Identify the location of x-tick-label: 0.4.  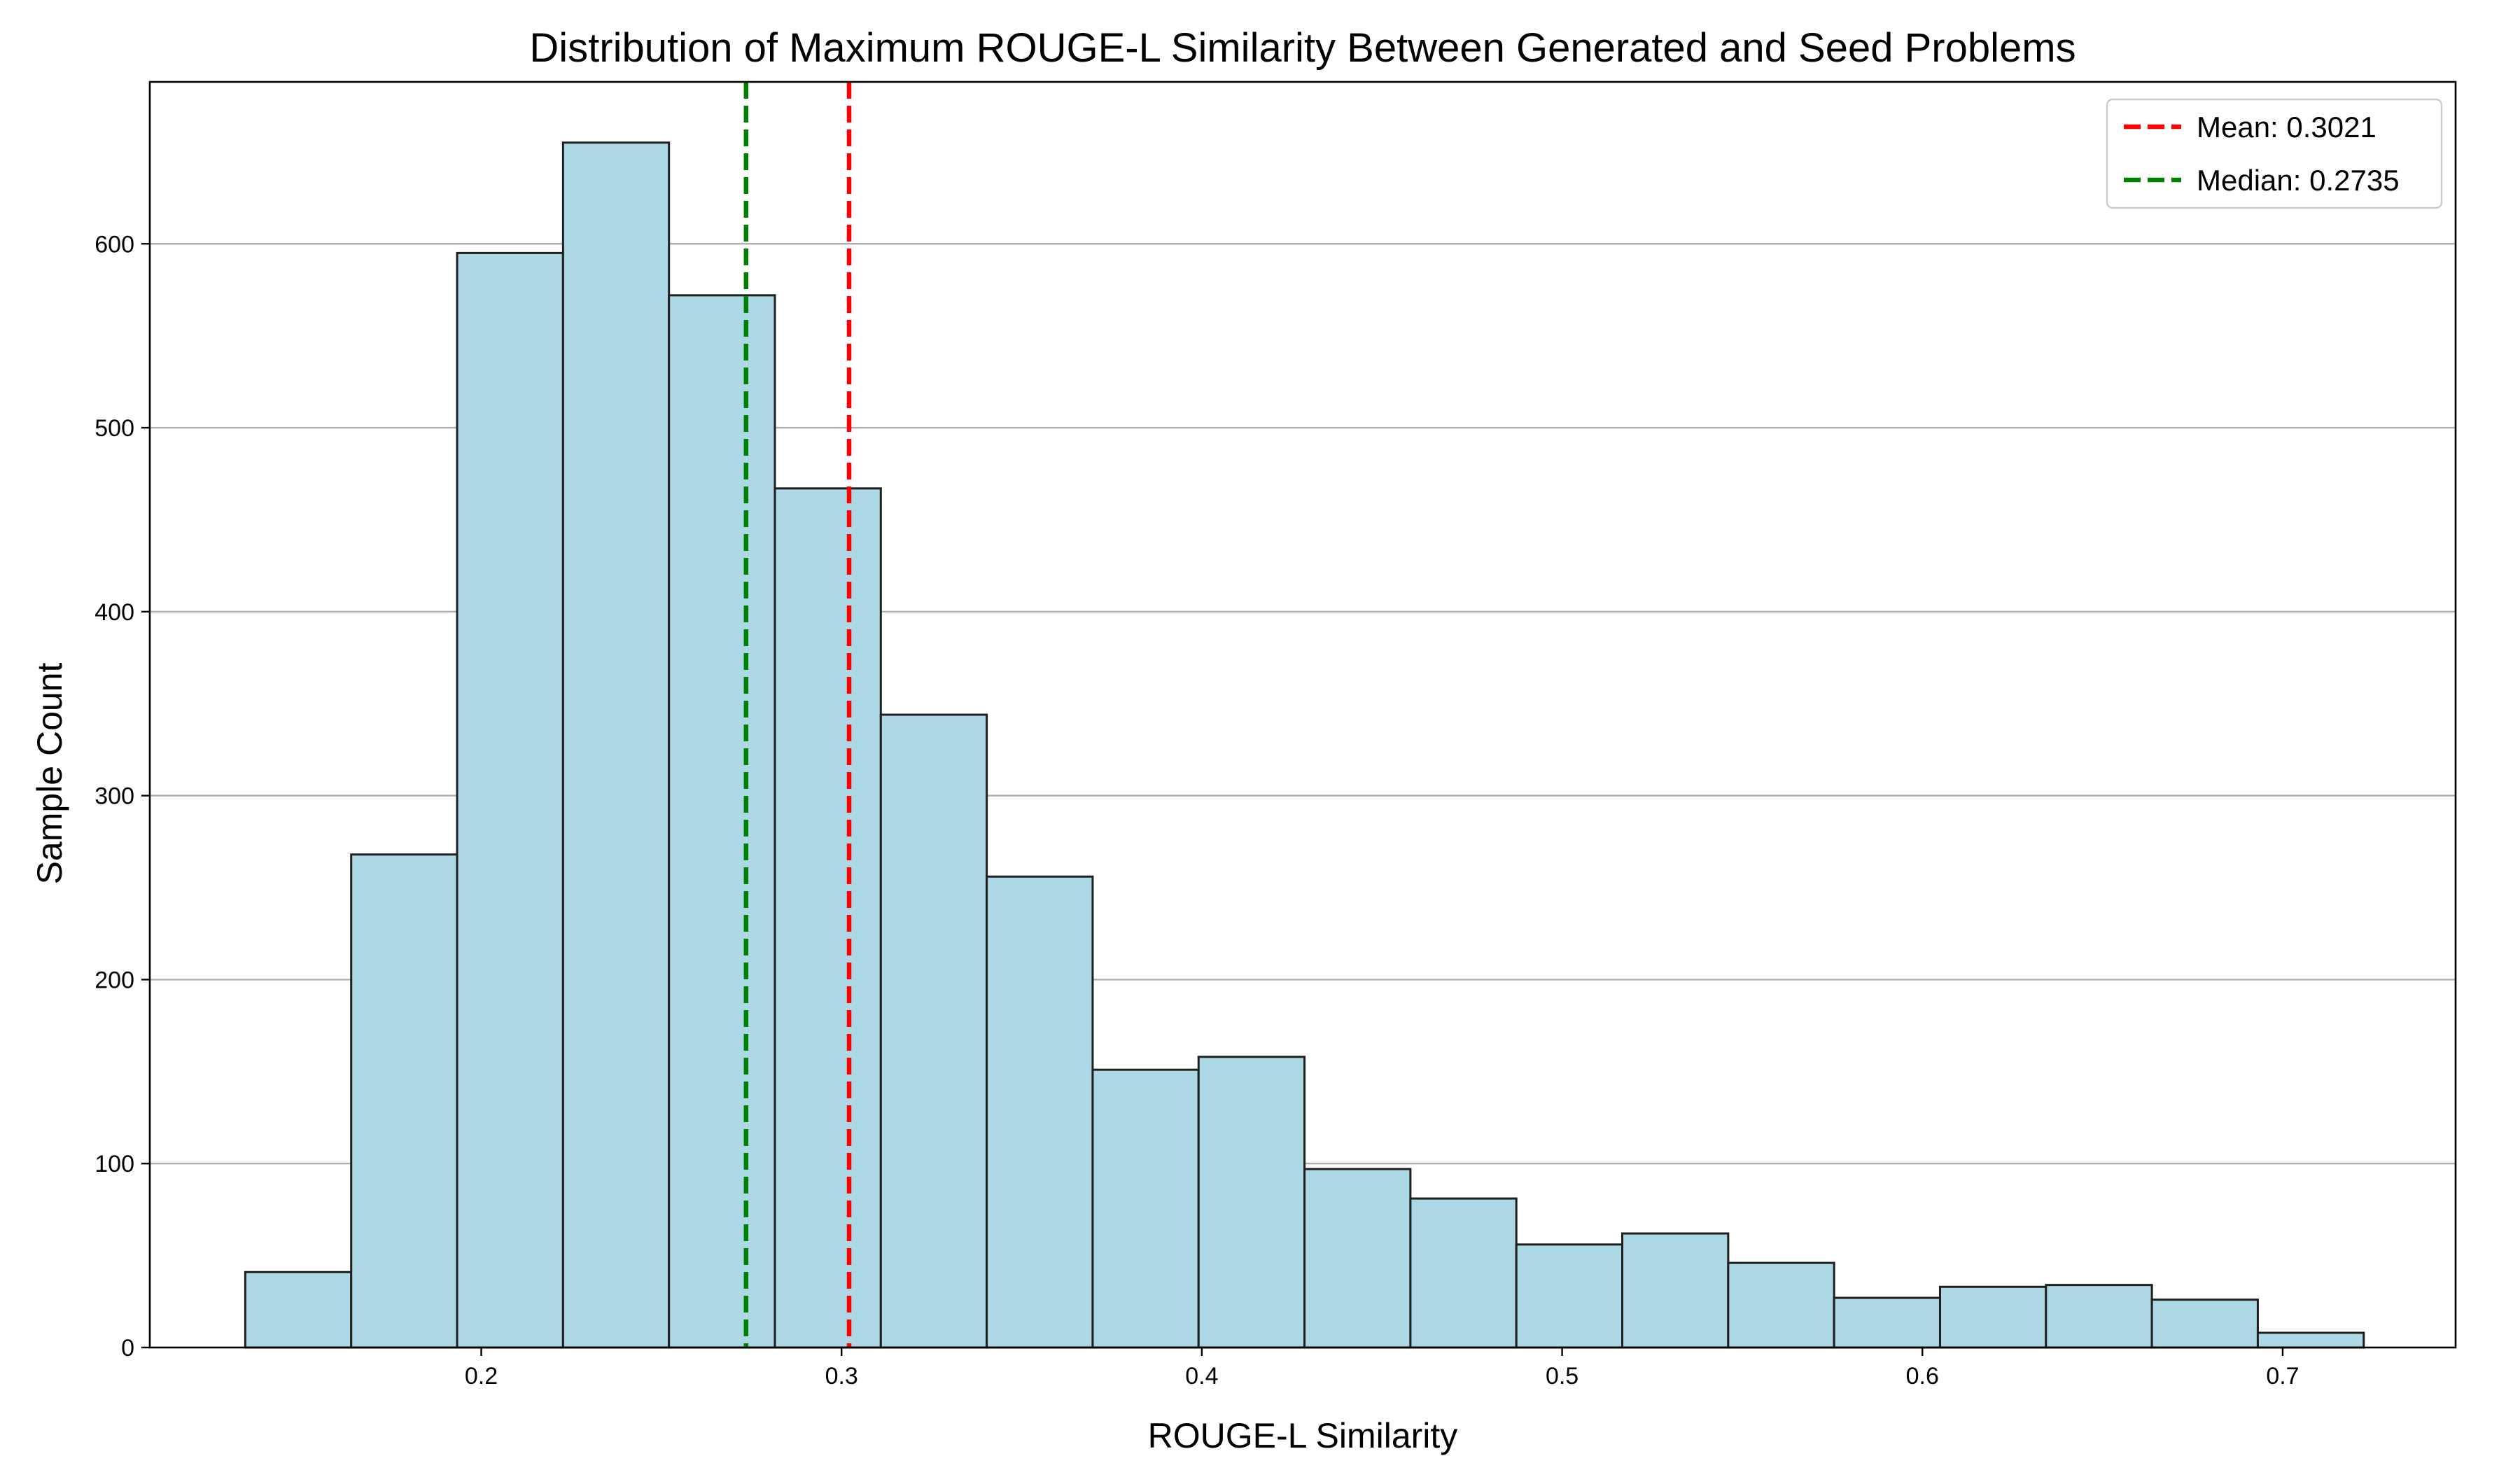
(1201, 1376).